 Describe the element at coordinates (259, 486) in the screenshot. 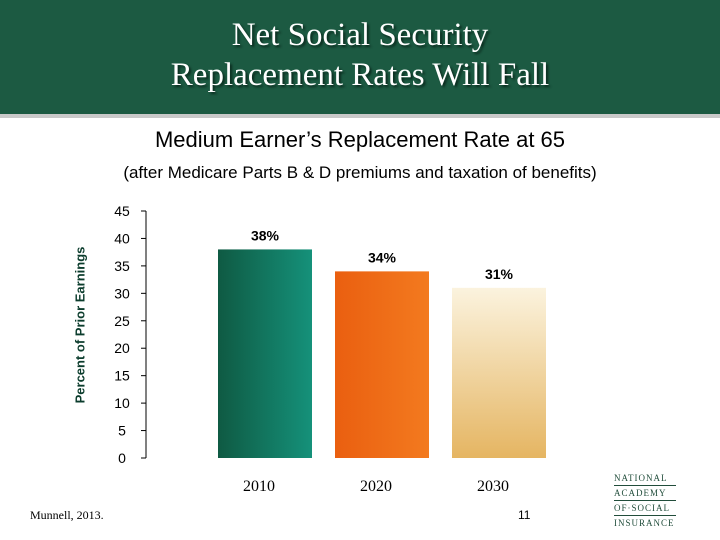

I see `x-tick-label: 2010` at that location.